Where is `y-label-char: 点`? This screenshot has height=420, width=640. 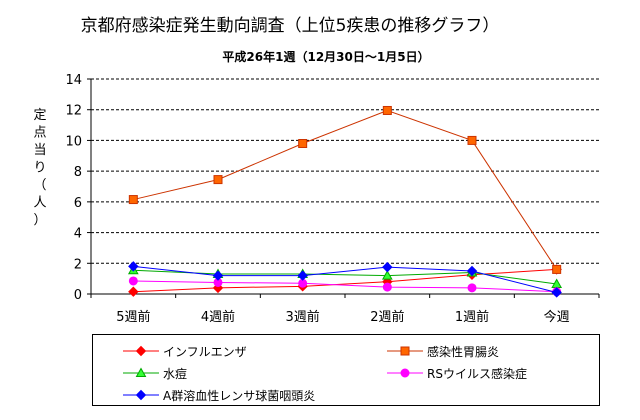 y-label-char: 点 is located at coordinates (39, 133).